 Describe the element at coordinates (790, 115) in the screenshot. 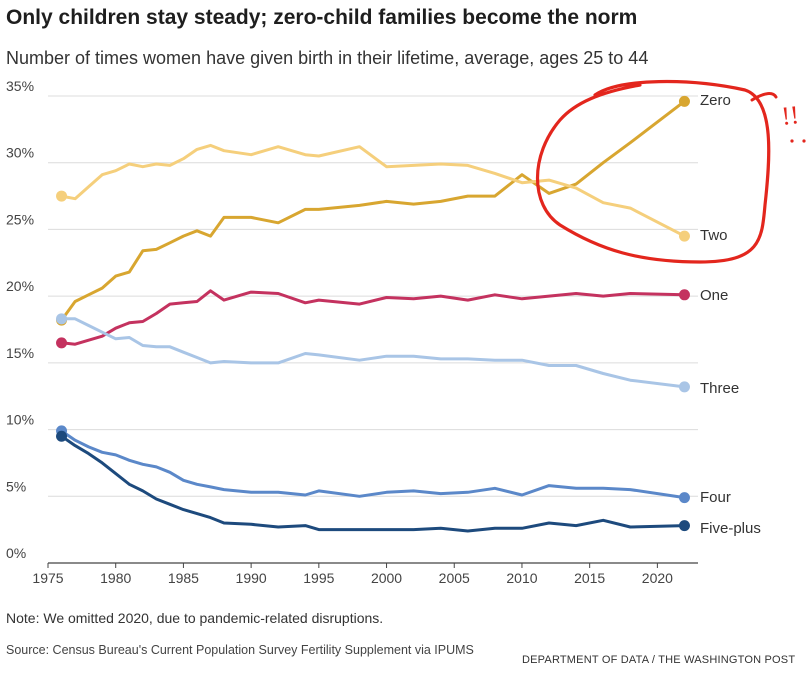

I see `annotation-exclamation: !!` at that location.